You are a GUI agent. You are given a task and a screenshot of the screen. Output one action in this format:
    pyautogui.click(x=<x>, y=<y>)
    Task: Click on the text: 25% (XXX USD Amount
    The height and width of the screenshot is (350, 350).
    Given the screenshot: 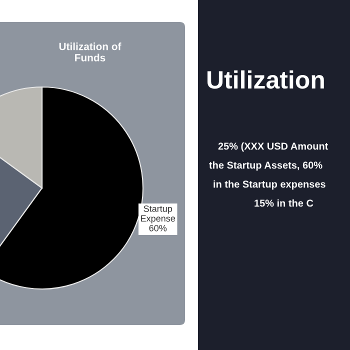 What is the action you would take?
    pyautogui.click(x=273, y=147)
    